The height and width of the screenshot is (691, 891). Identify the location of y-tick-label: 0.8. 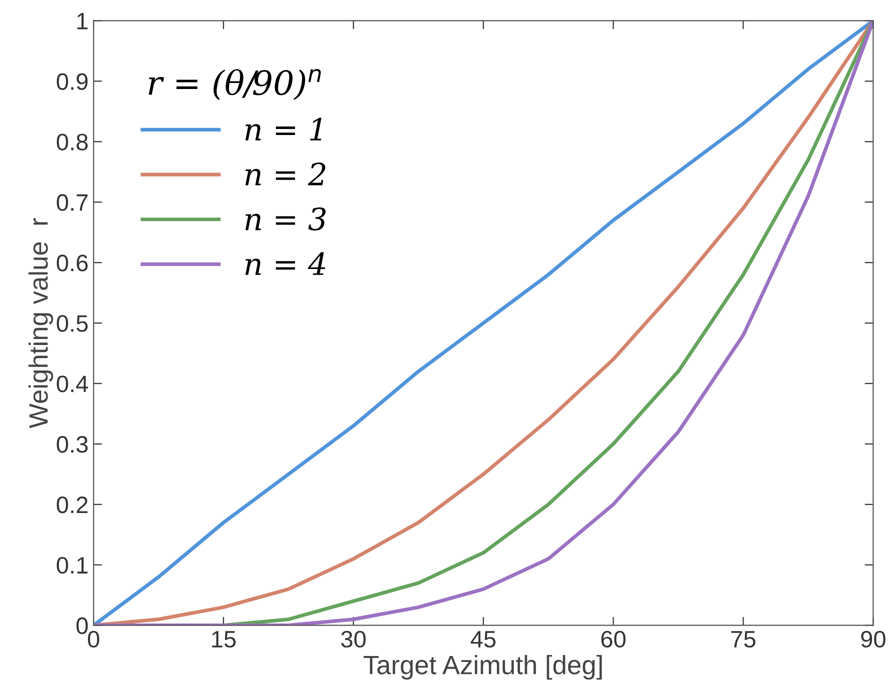
(72, 142).